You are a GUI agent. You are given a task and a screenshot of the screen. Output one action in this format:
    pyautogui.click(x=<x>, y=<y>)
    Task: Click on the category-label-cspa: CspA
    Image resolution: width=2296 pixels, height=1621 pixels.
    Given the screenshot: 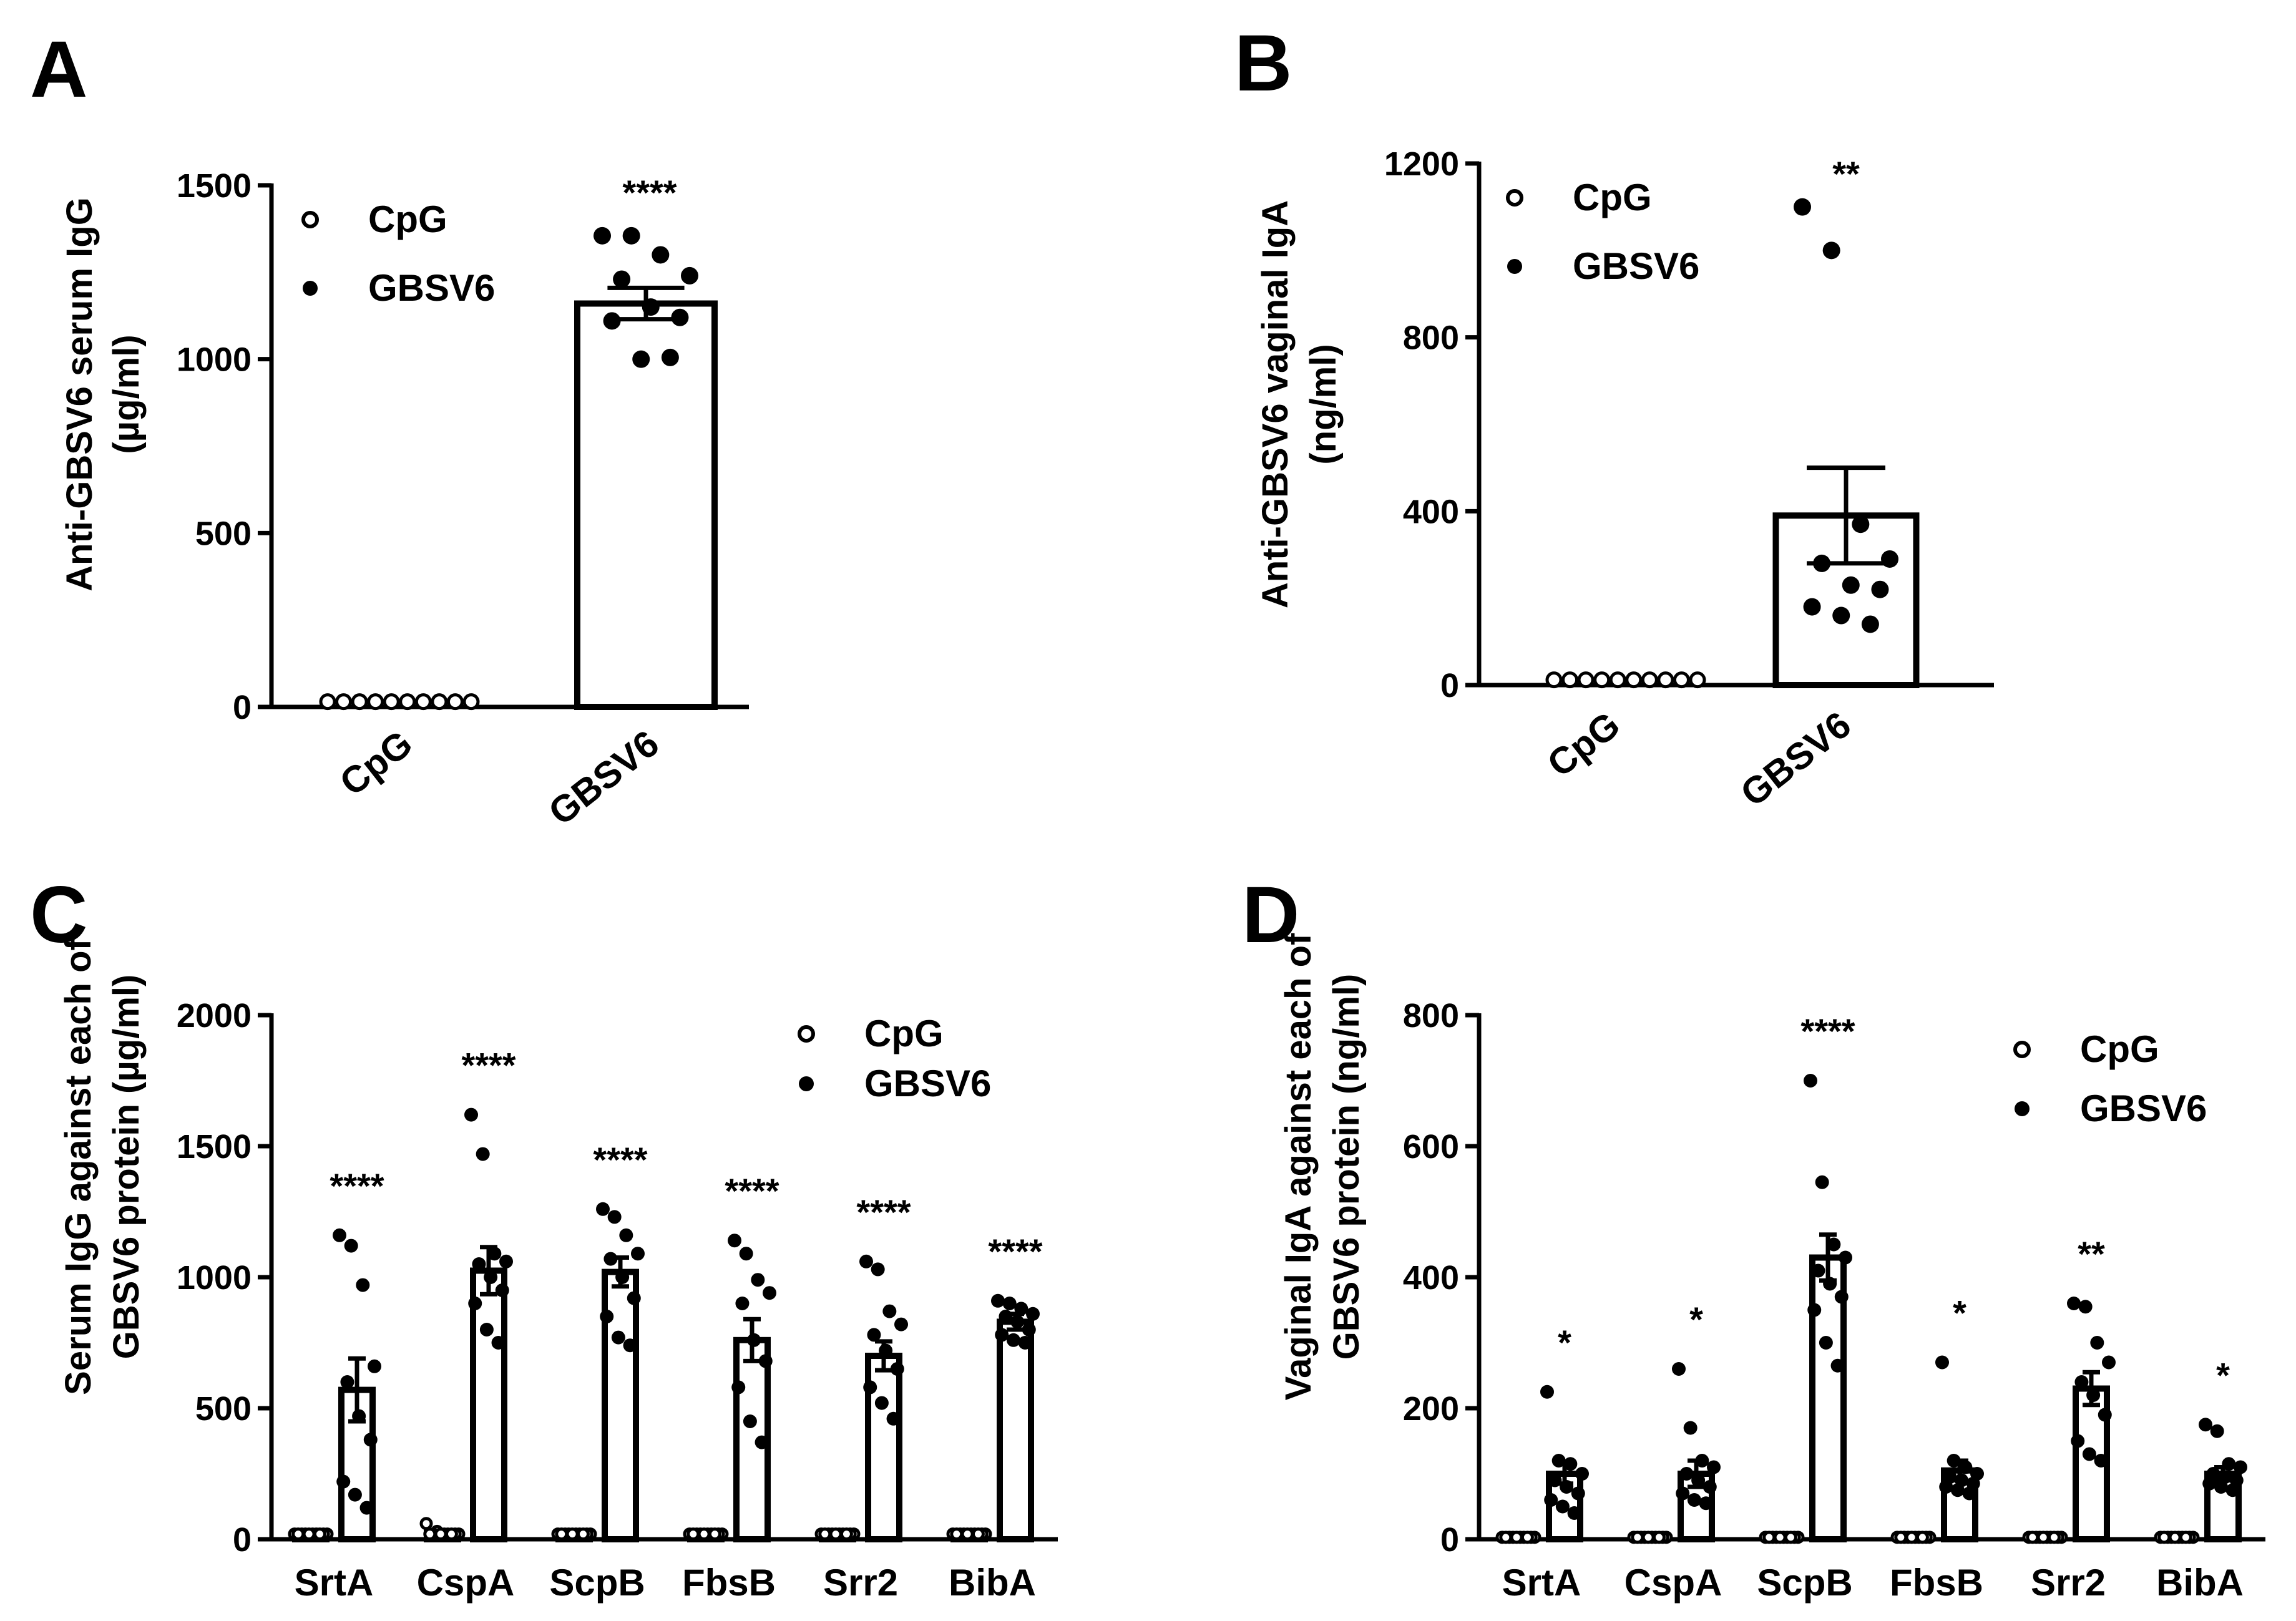 What is the action you would take?
    pyautogui.click(x=466, y=1583)
    